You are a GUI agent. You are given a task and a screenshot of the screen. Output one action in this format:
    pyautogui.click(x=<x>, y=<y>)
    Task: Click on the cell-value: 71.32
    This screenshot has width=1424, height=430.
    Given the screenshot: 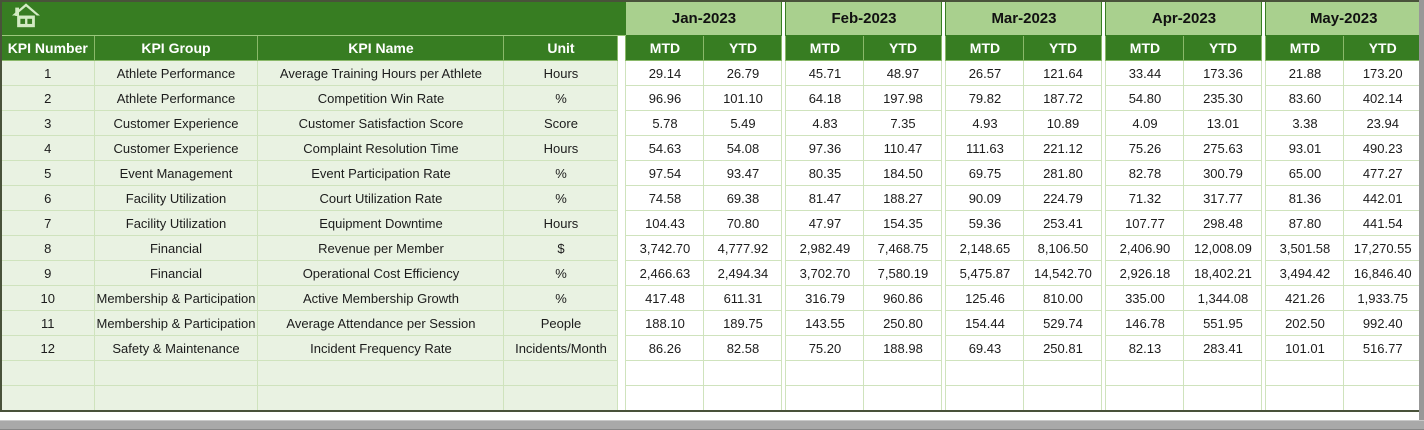 What is the action you would take?
    pyautogui.click(x=1145, y=198)
    